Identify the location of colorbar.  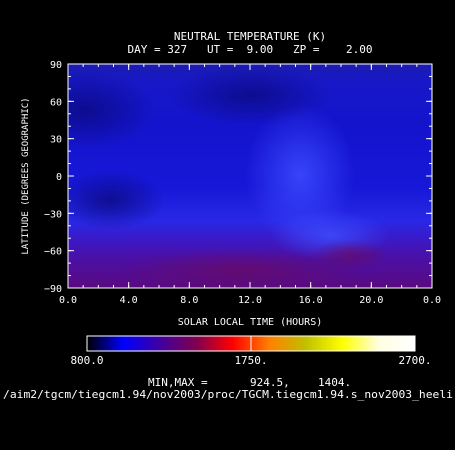
(251, 343).